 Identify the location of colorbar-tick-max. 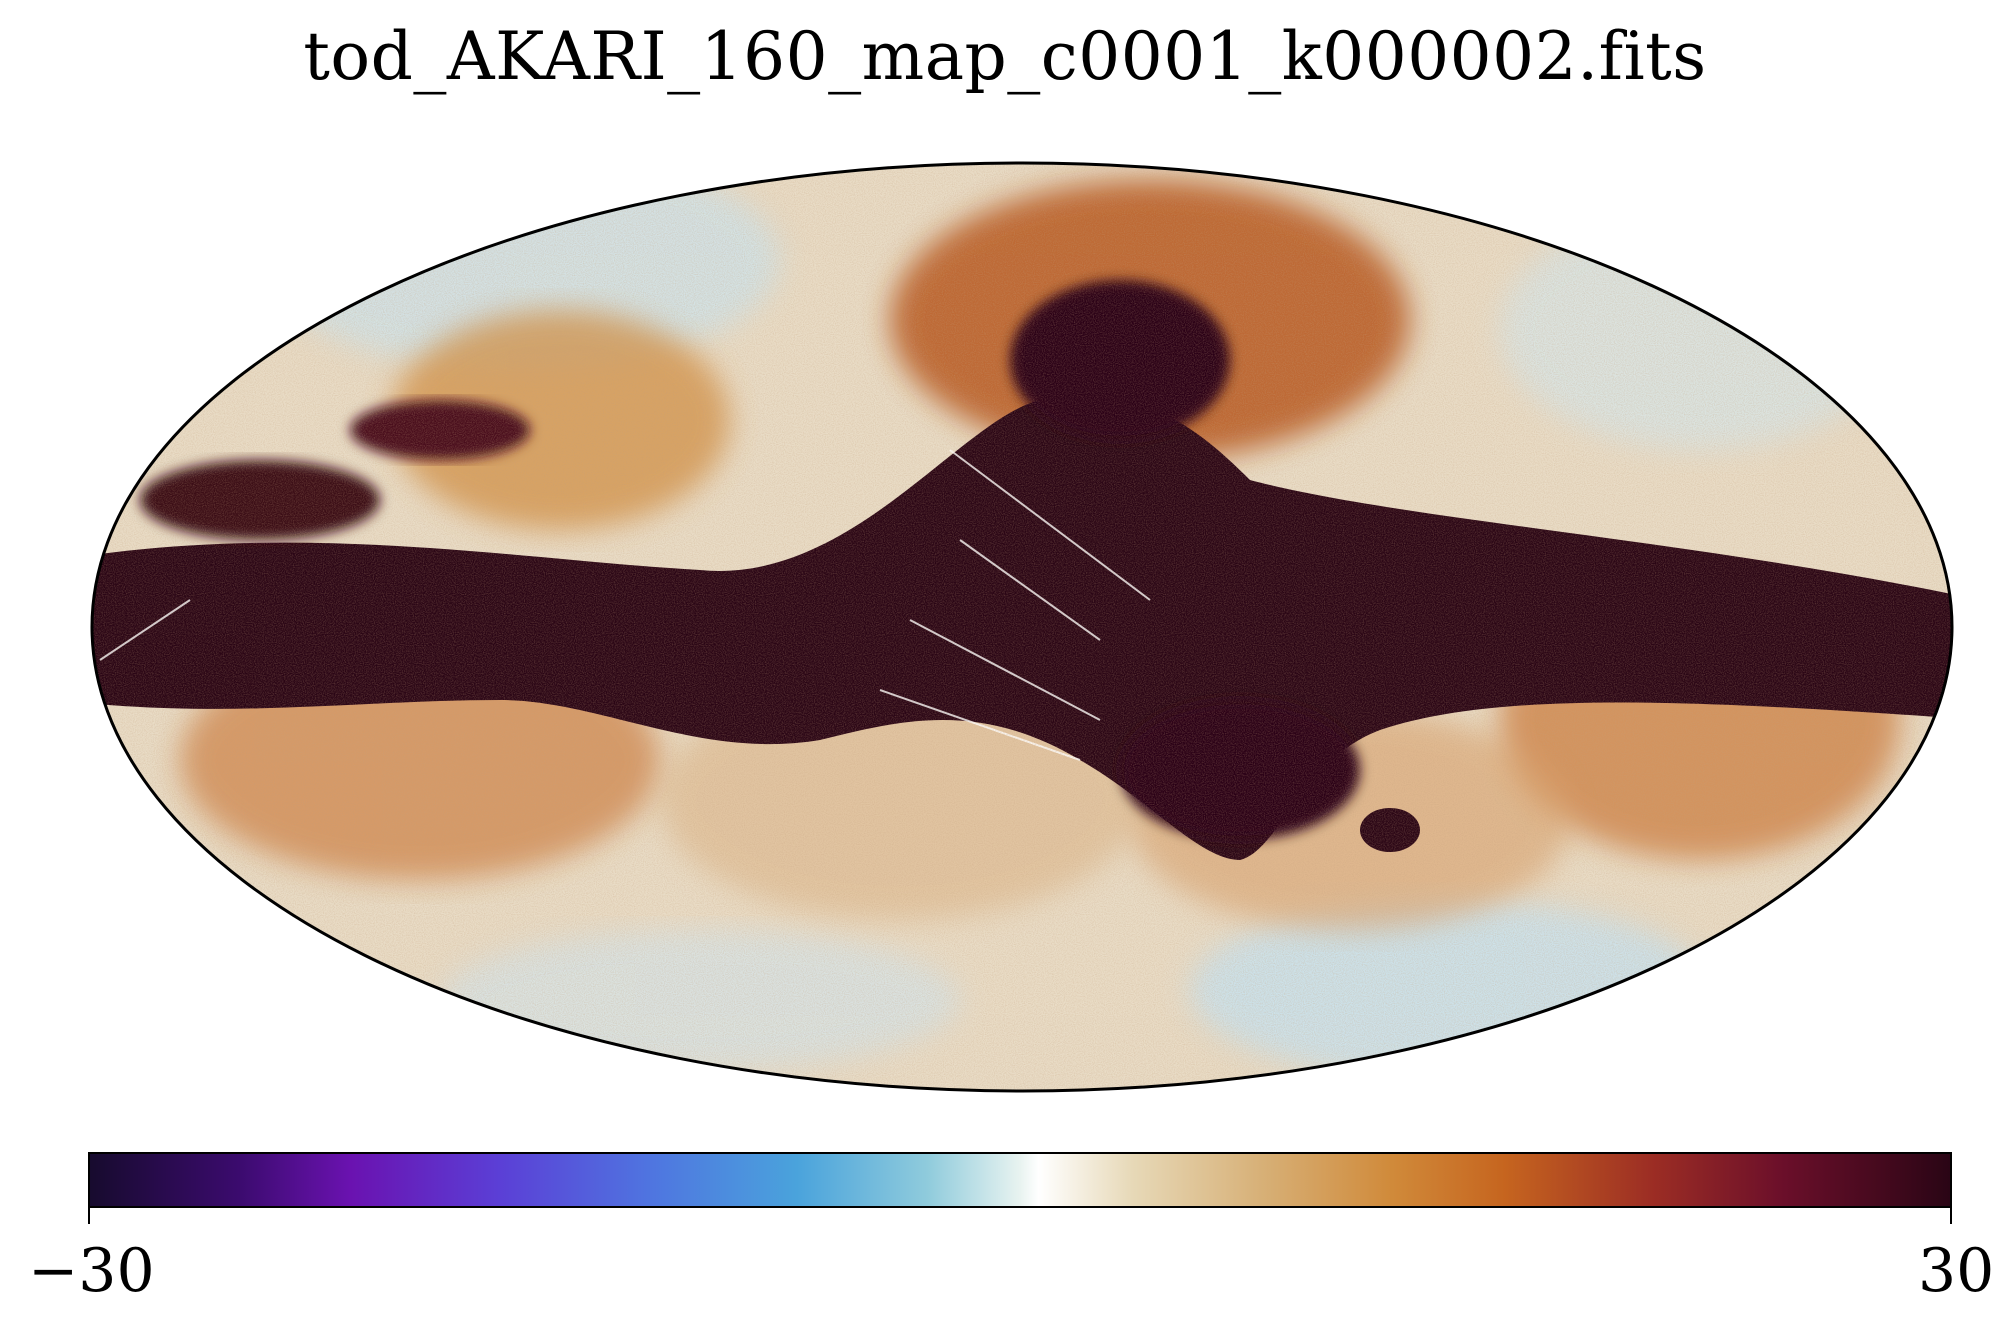
(1951, 1216).